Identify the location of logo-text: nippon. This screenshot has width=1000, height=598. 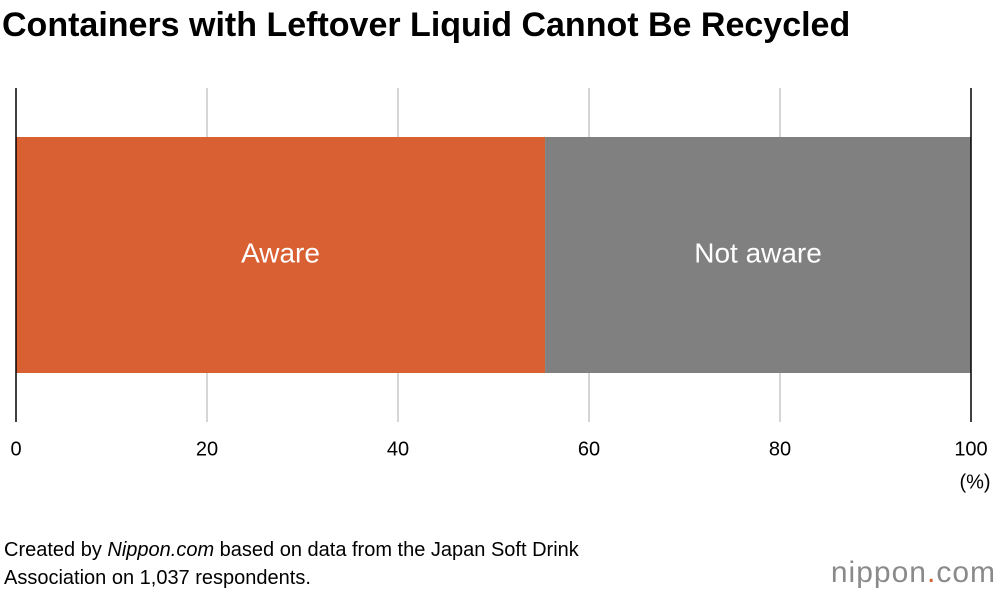
(878, 572).